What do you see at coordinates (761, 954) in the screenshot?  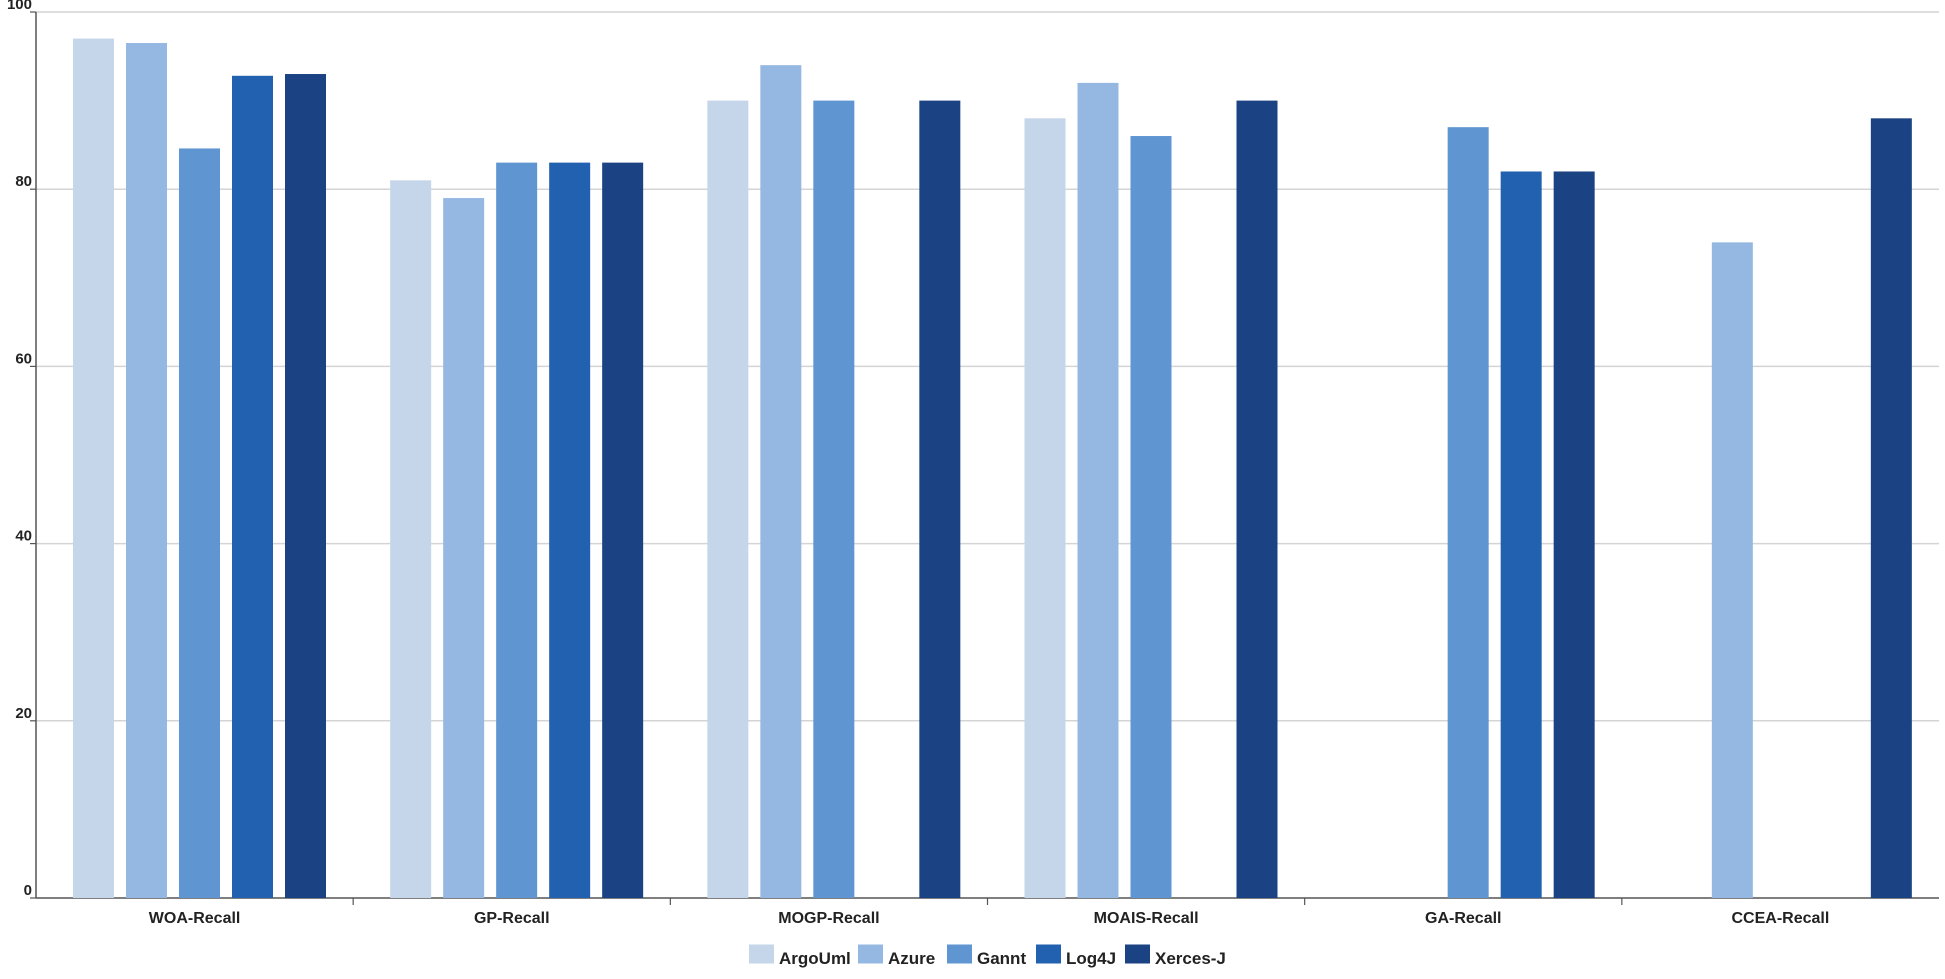 I see `legend-swatch-argouml` at bounding box center [761, 954].